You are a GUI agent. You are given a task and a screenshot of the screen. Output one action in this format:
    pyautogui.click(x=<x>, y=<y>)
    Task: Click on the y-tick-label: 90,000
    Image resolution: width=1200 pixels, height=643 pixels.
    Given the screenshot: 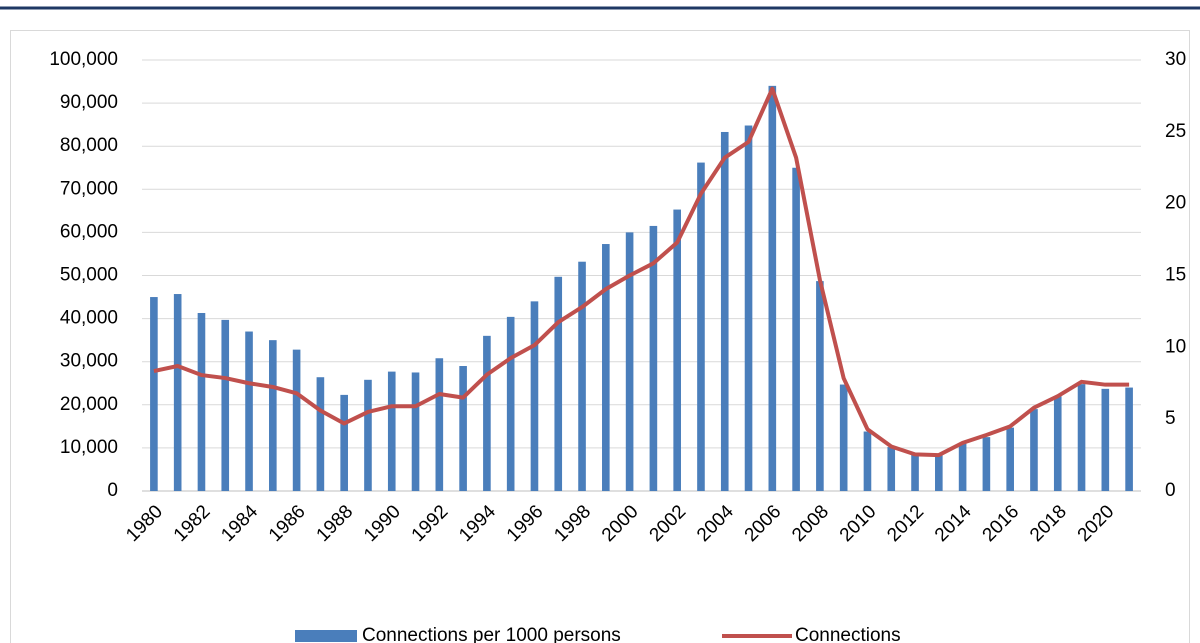 What is the action you would take?
    pyautogui.click(x=89, y=102)
    